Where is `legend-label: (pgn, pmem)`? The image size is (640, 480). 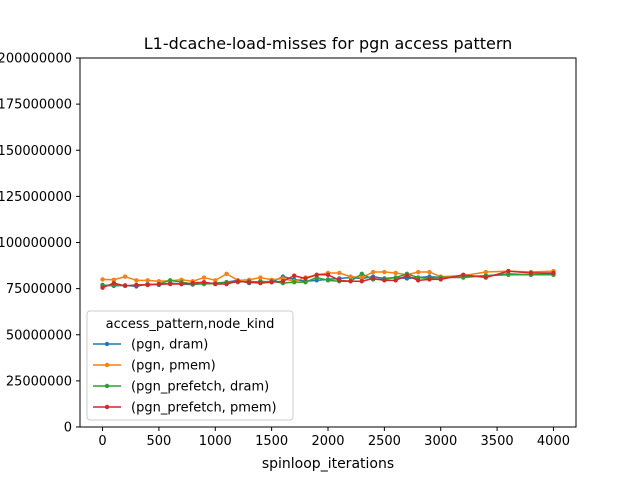
legend-label: (pgn, pmem) is located at coordinates (173, 366).